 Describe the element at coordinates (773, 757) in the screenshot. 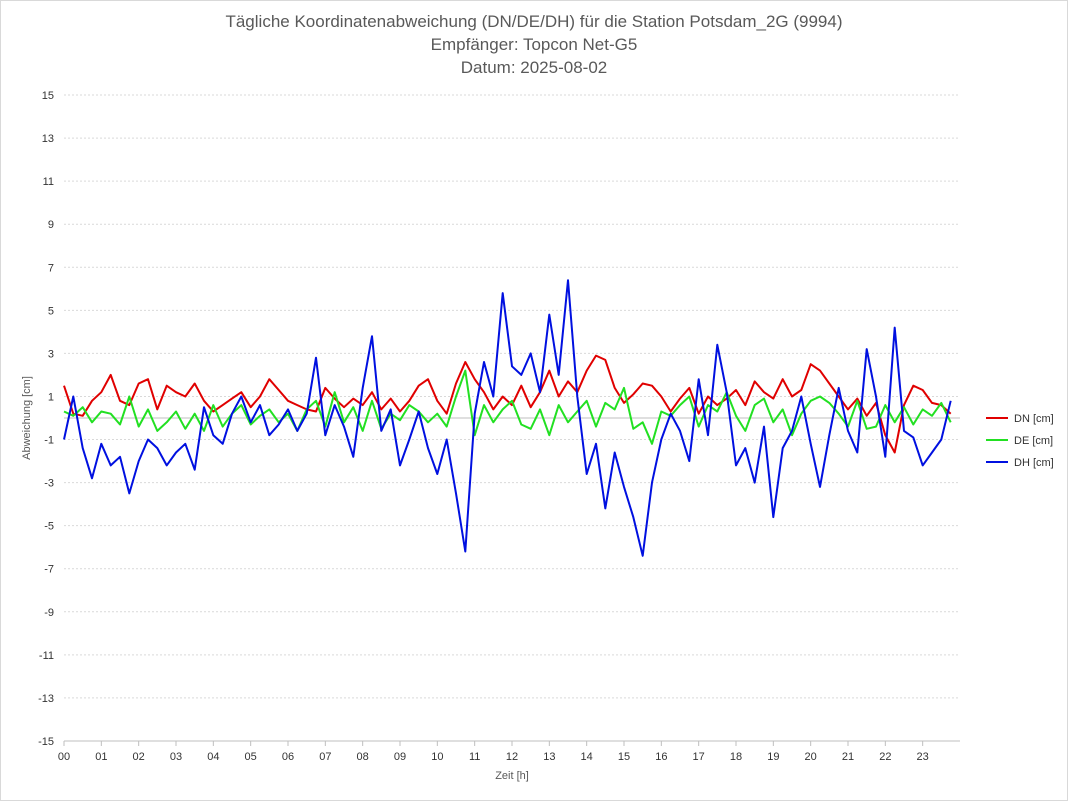

I see `x-tick-label: 19` at that location.